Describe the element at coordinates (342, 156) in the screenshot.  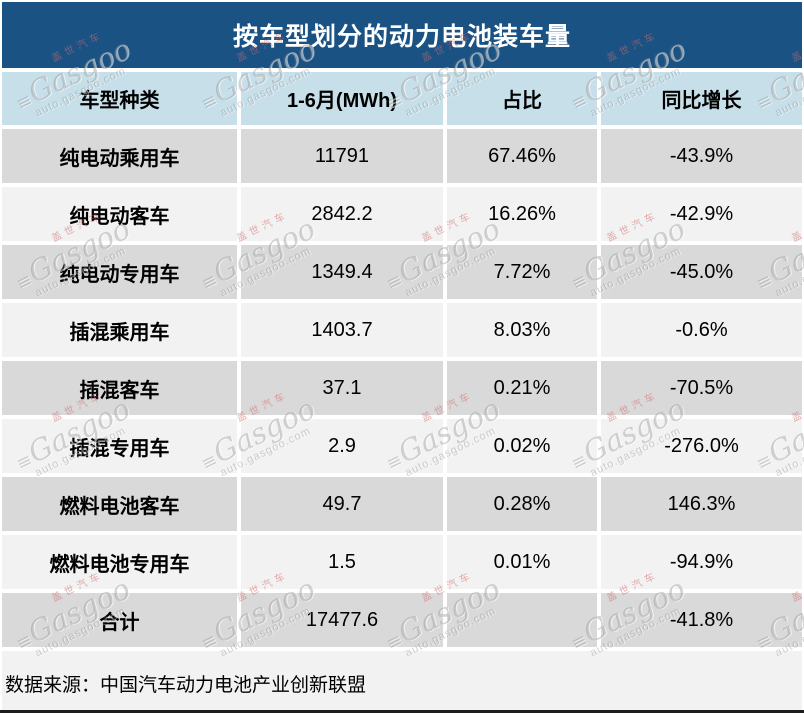
I see `value-cell: 11791` at that location.